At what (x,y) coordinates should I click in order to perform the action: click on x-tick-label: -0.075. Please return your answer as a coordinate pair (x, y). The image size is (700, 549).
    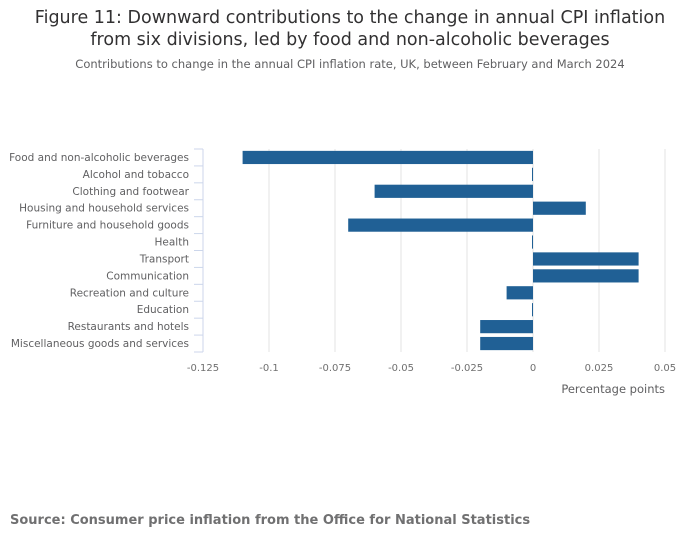
    Looking at the image, I should click on (335, 368).